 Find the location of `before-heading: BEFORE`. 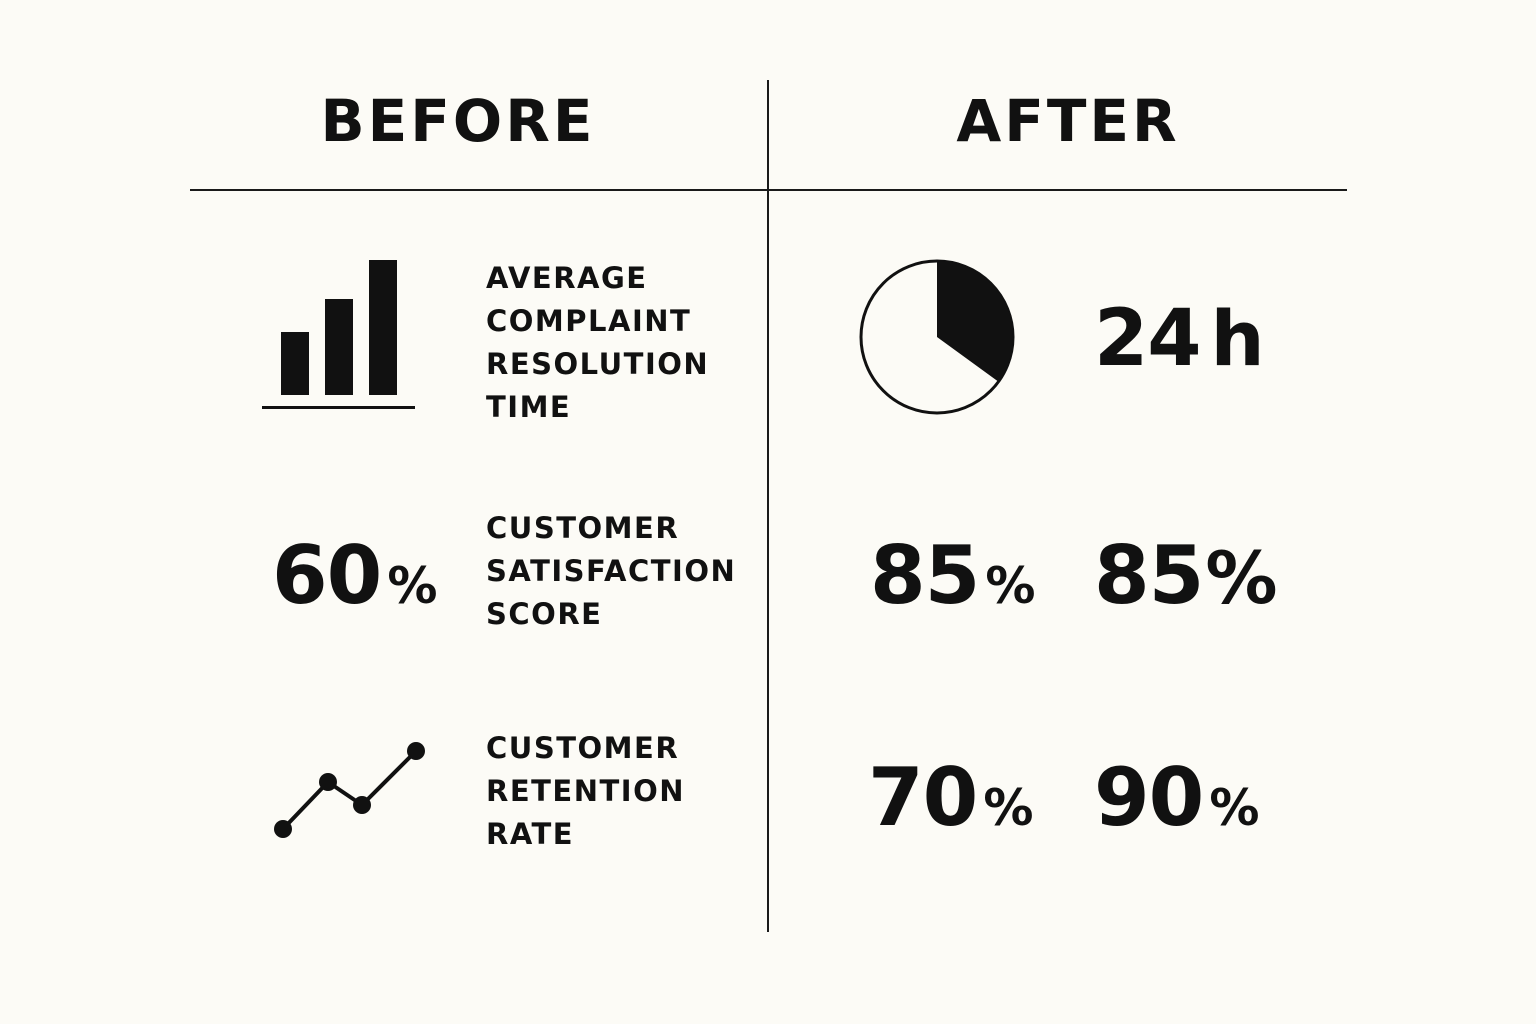

before-heading: BEFORE is located at coordinates (458, 121).